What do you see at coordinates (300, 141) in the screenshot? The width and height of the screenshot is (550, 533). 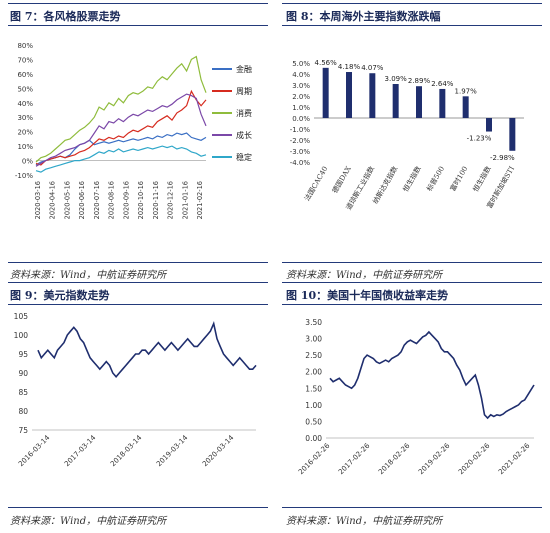 I see `y-tick-label: -2.0%` at bounding box center [300, 141].